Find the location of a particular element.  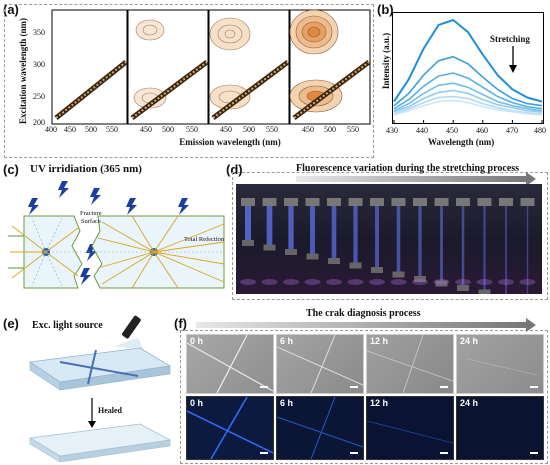

panel-a-xlabel: Emission wavelength (nm) is located at coordinates (230, 142).